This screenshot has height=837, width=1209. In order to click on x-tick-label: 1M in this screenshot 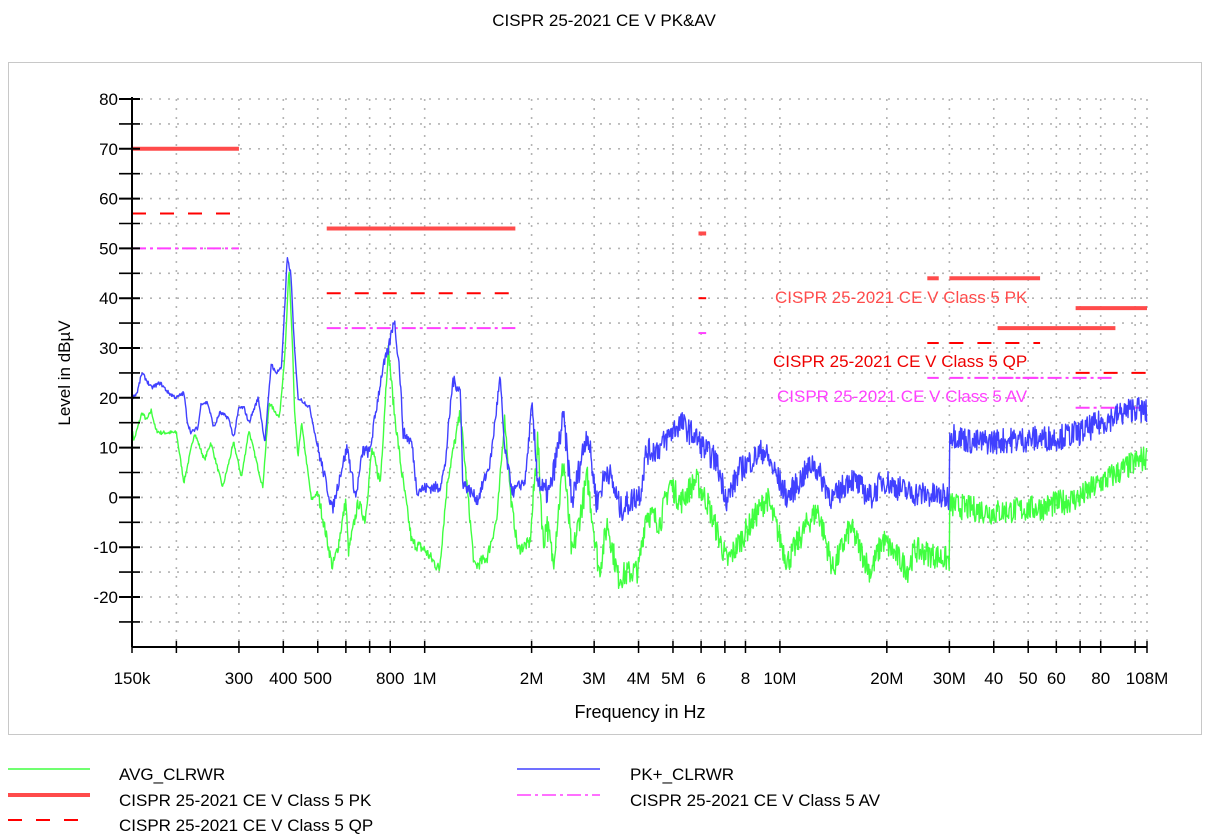, I will do `click(425, 678)`.